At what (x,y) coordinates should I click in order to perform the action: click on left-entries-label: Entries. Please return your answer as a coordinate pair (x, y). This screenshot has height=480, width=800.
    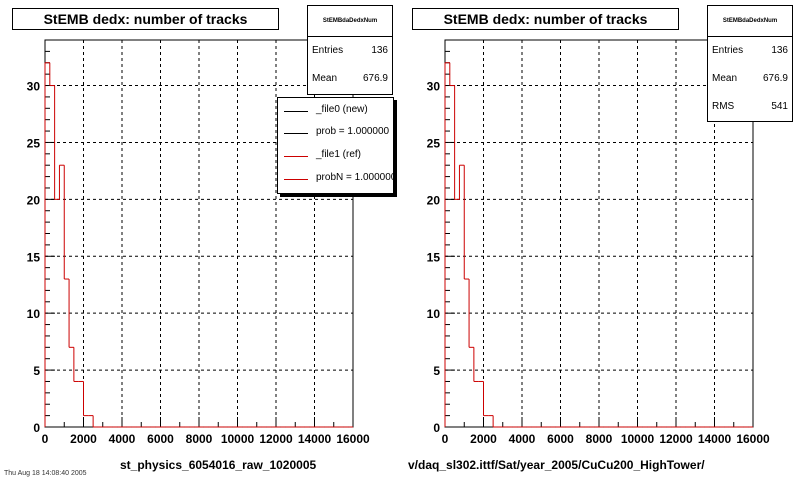
    Looking at the image, I should click on (328, 50).